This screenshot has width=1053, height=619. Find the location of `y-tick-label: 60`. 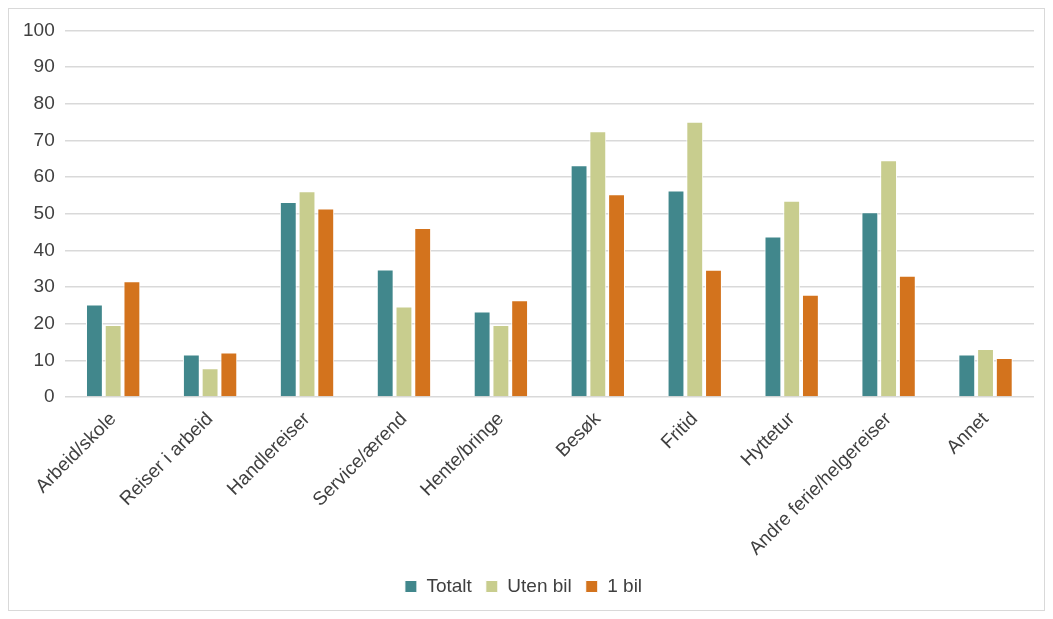

y-tick-label: 60 is located at coordinates (44, 176).